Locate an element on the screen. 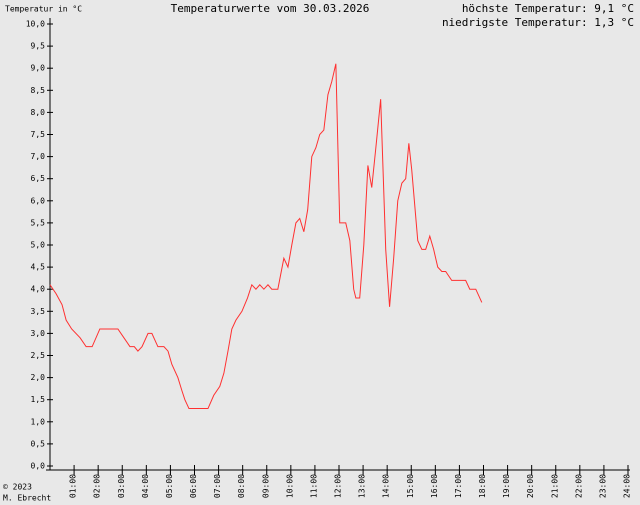  max-temperature: höchste Temperatur: 9,1 °C is located at coordinates (548, 8).